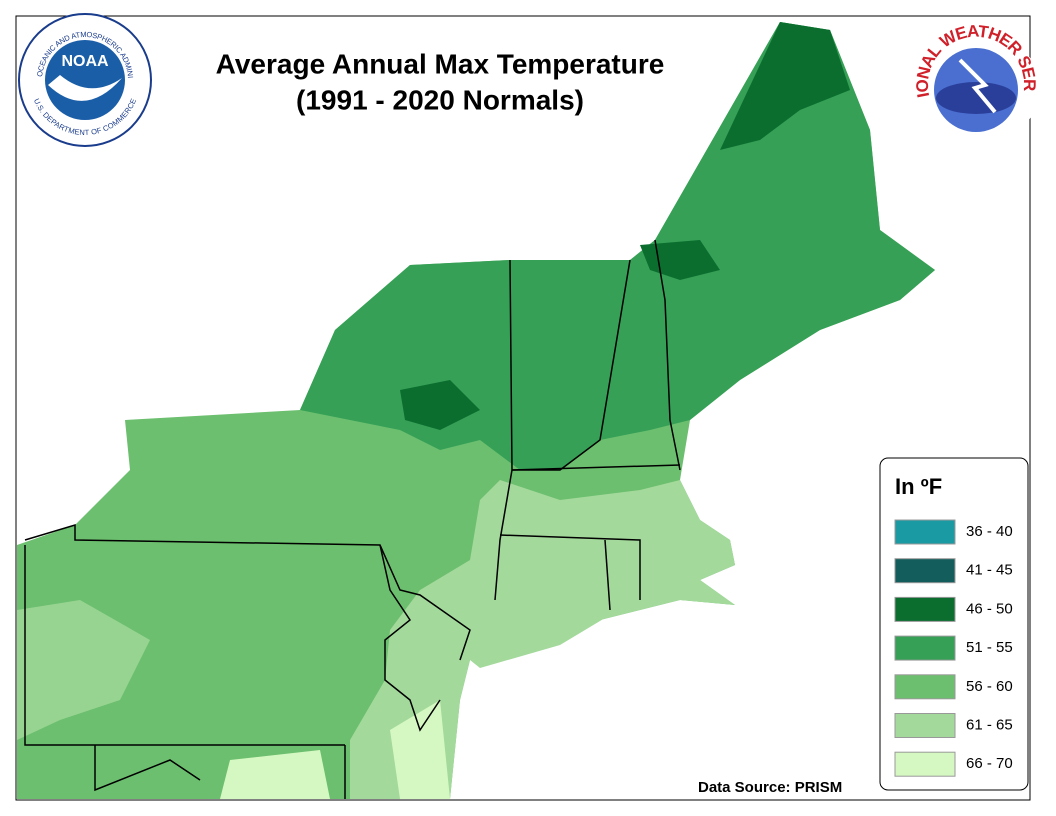 This screenshot has height=816, width=1056. I want to click on legend-label: 56 - 60, so click(989, 686).